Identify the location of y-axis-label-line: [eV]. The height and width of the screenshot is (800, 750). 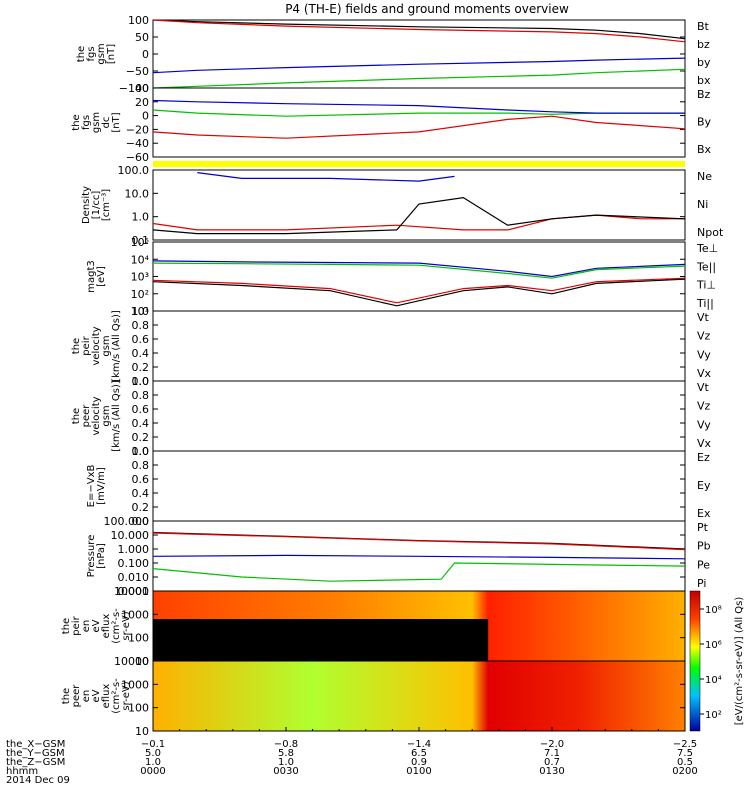
(101, 276).